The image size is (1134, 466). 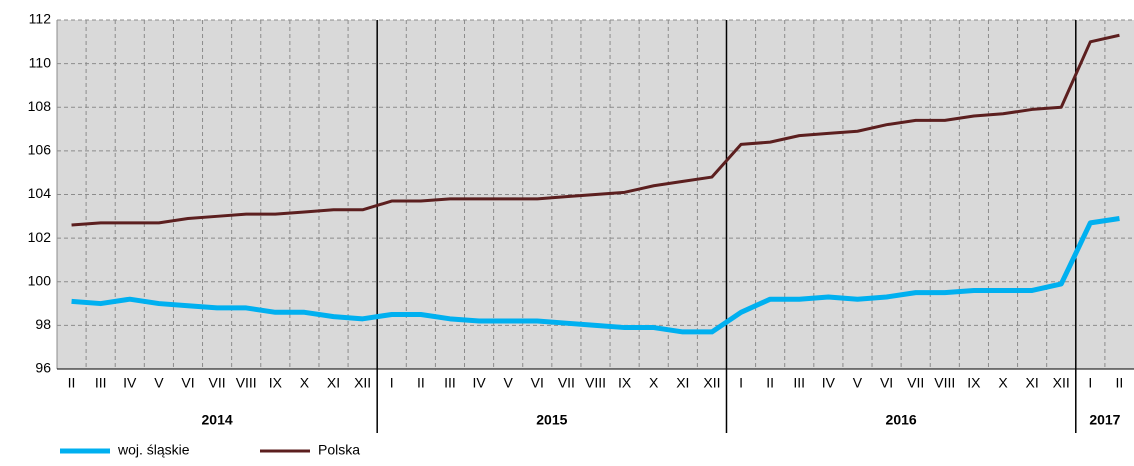 What do you see at coordinates (40, 150) in the screenshot?
I see `y-tick-label: 106` at bounding box center [40, 150].